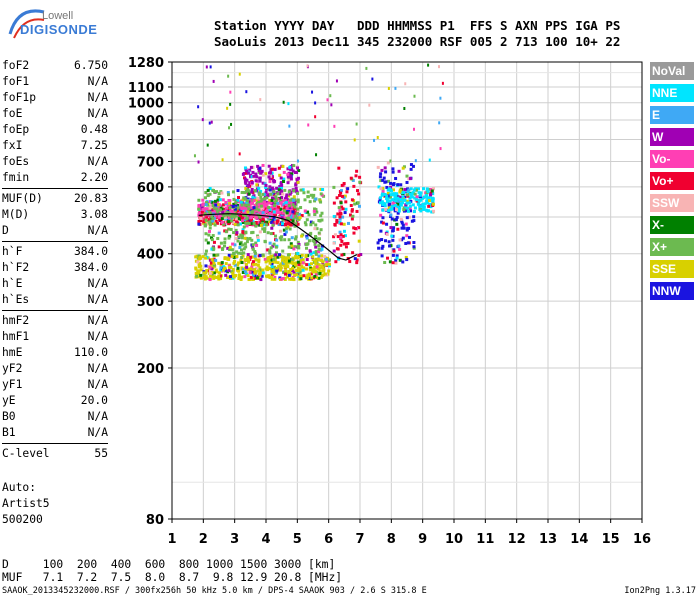  Describe the element at coordinates (611, 539) in the screenshot. I see `x-tick-label: 15` at that location.